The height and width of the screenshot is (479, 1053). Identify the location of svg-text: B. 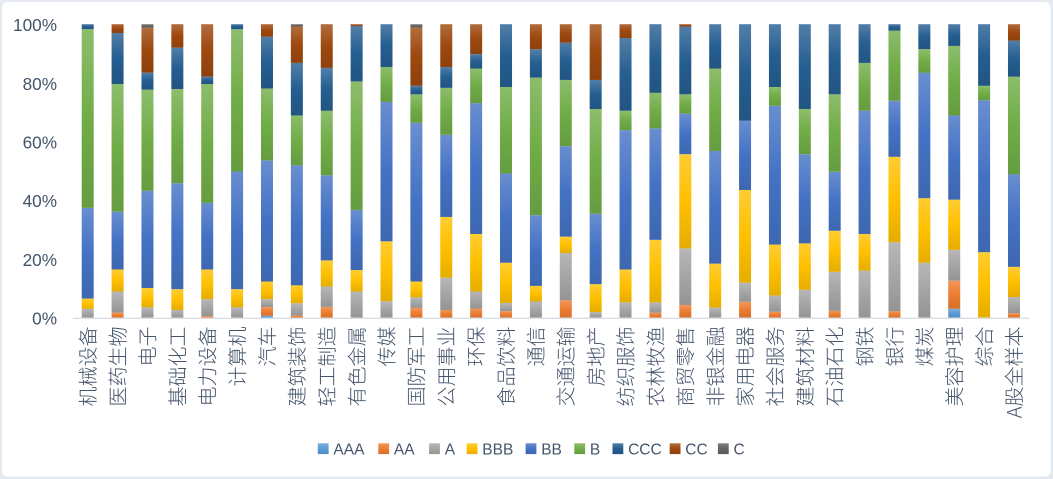
(595, 449).